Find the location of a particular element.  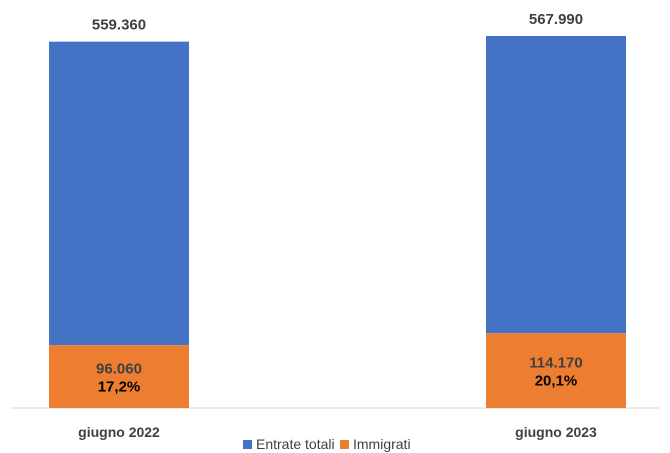

x-tick-label-1: giugno 2023 is located at coordinates (556, 432).